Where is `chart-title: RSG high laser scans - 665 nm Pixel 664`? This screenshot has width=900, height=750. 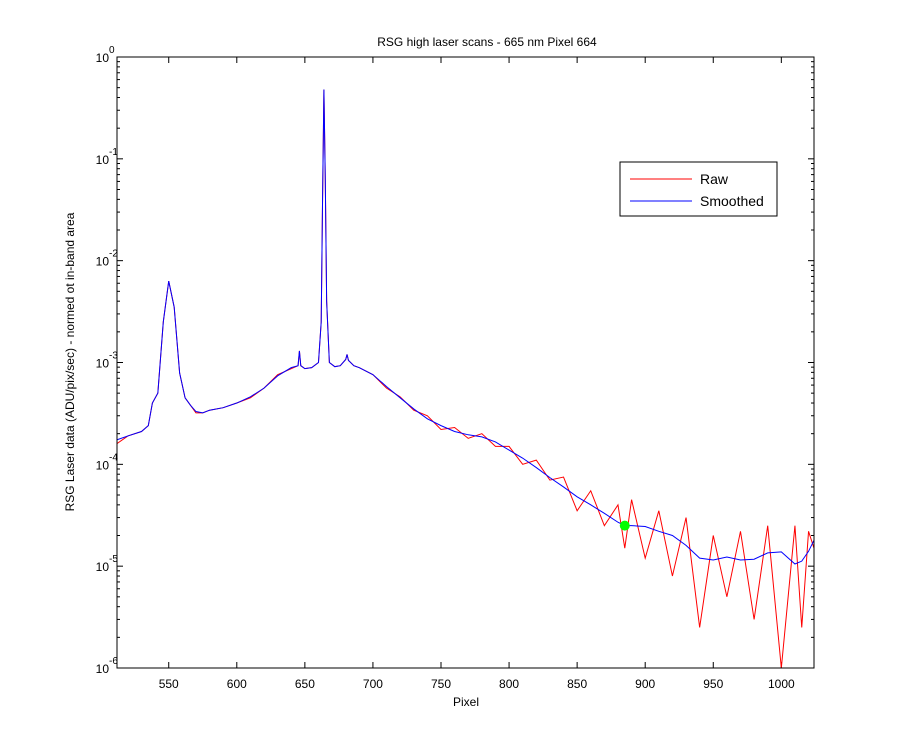
chart-title: RSG high laser scans - 665 nm Pixel 664 is located at coordinates (487, 42).